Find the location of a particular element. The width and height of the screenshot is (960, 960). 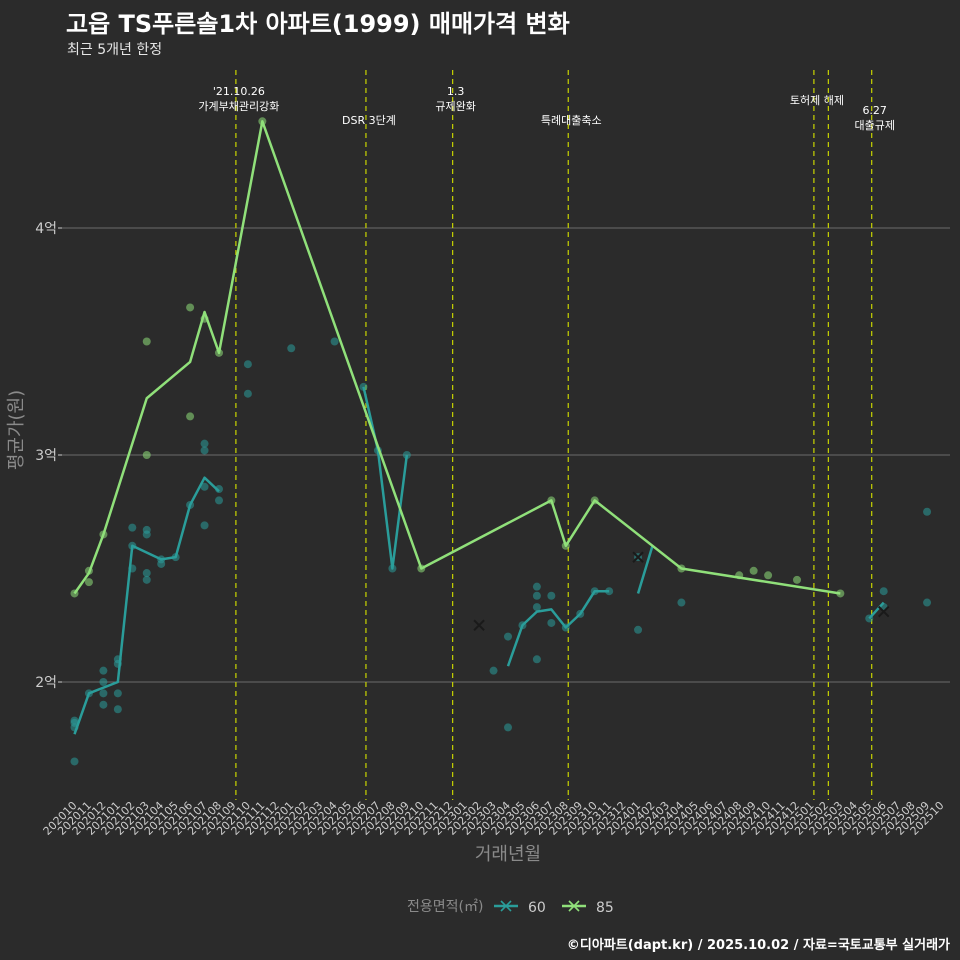

event-label: 가계부채관리강화 is located at coordinates (238, 106).